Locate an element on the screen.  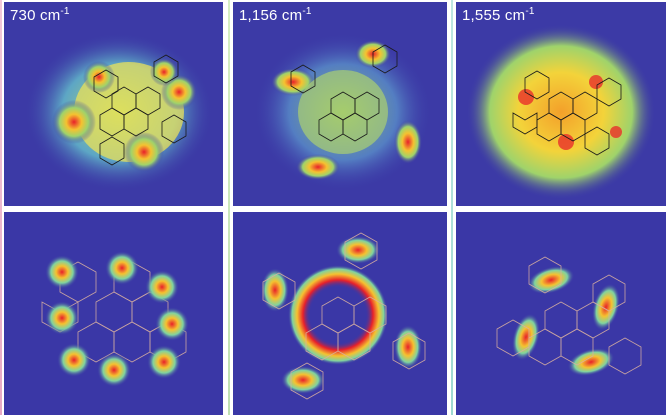
separator-left is located at coordinates (1, 207).